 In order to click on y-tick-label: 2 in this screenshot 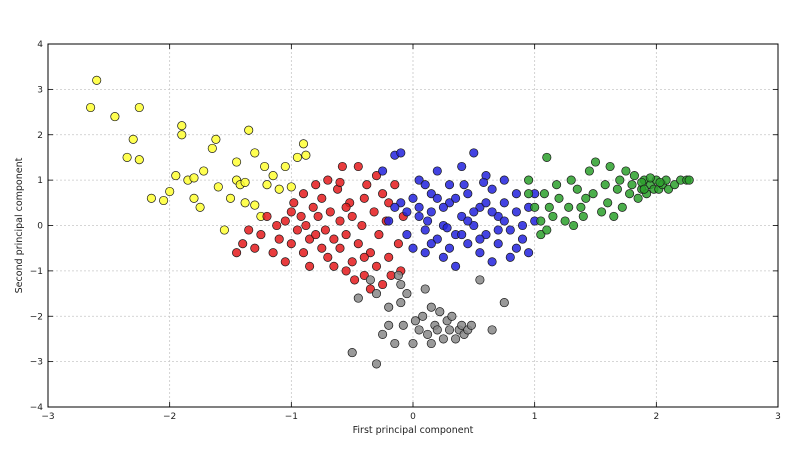, I will do `click(40, 136)`.